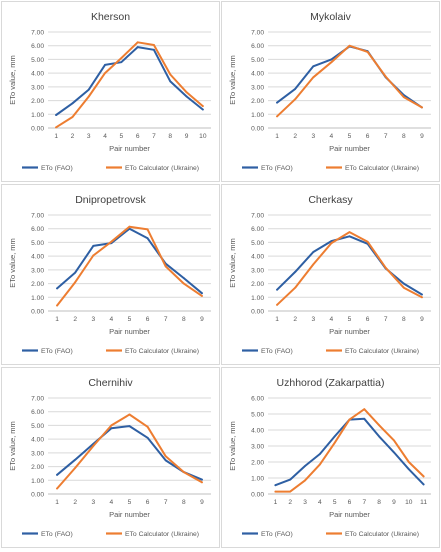 The image size is (441, 552). Describe the element at coordinates (130, 319) in the screenshot. I see `x-tick-label: 5` at that location.